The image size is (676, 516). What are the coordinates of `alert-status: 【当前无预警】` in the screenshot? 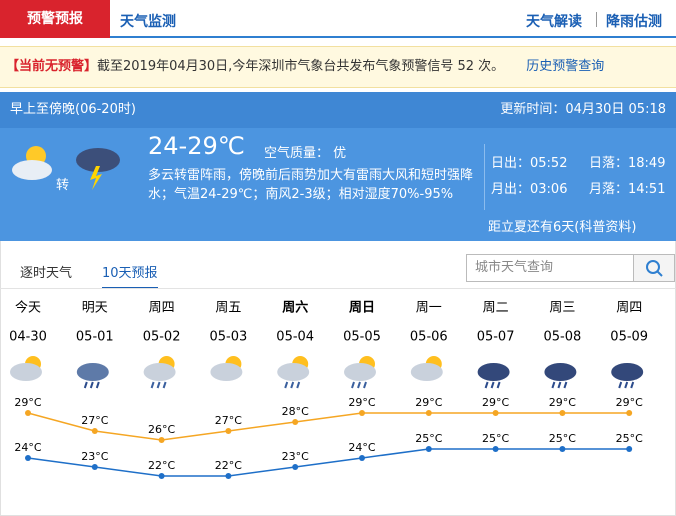 It's located at (52, 66).